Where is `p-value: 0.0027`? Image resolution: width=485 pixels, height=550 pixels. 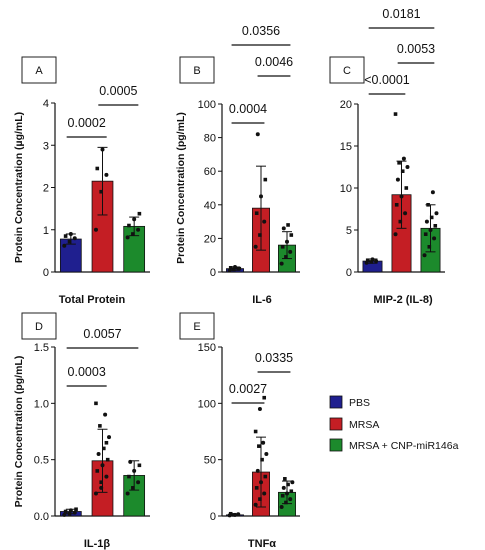 p-value: 0.0027 is located at coordinates (248, 389).